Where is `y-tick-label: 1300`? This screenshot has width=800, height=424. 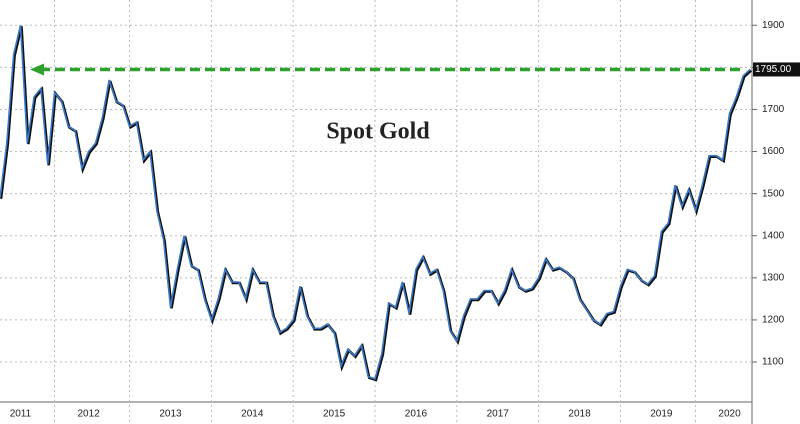 y-tick-label: 1300 is located at coordinates (773, 277).